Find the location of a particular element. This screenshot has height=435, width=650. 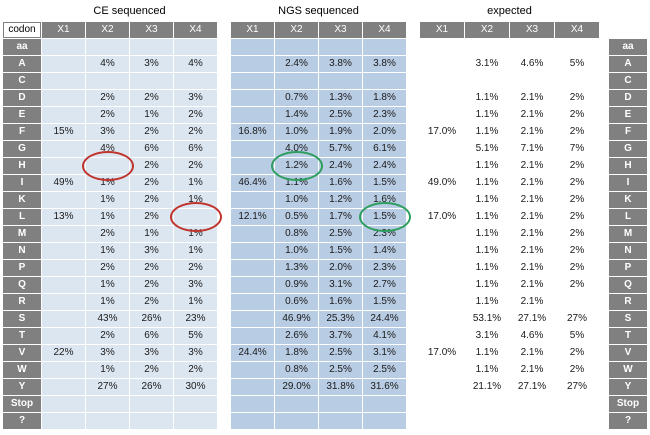

cell-expected-g-x1 is located at coordinates (442, 149).